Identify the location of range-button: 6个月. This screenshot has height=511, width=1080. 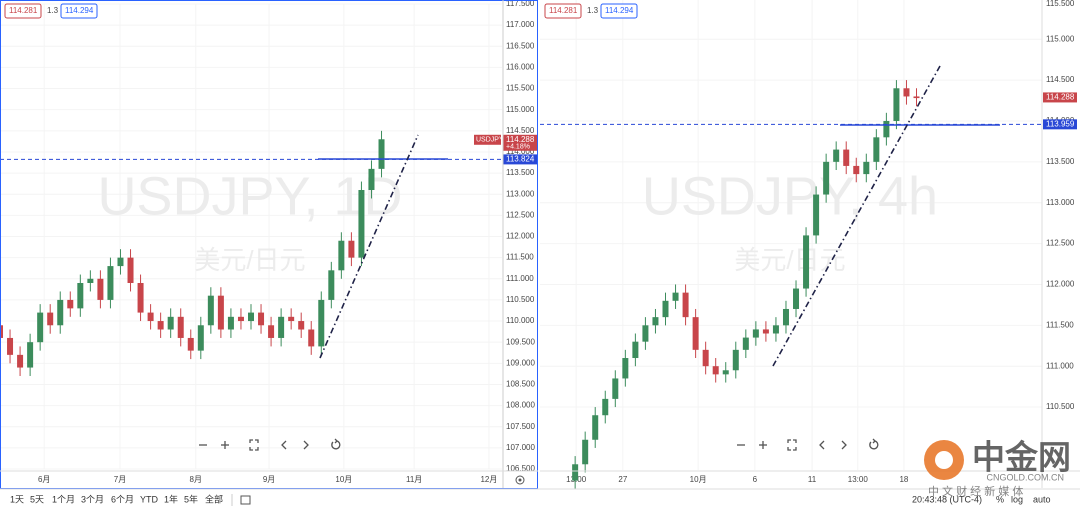
(122, 499).